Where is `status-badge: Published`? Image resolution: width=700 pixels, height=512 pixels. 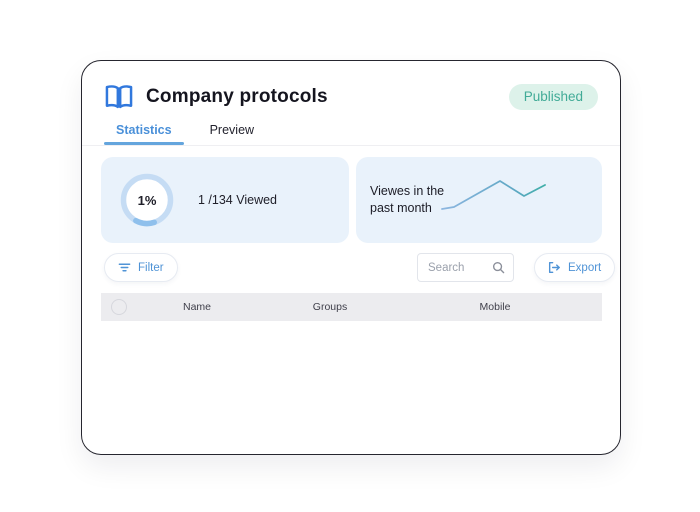
status-badge: Published is located at coordinates (553, 97).